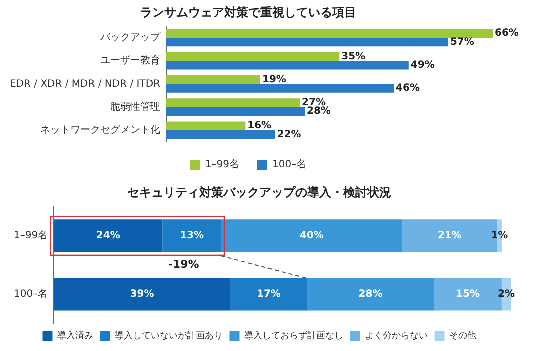 The width and height of the screenshot is (537, 351). I want to click on data-label: 35%, so click(354, 56).